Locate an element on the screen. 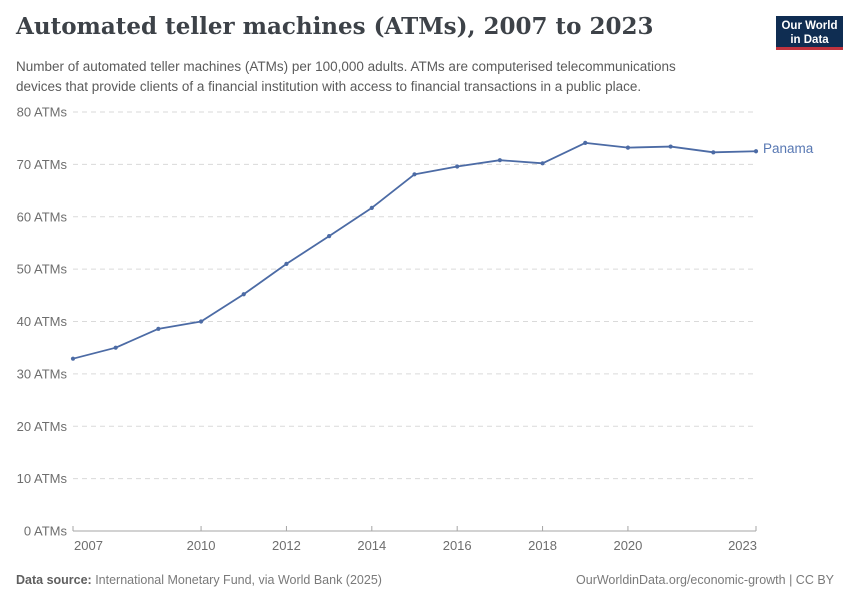 Image resolution: width=850 pixels, height=600 pixels. y-axis-tick-label: 20 ATMs is located at coordinates (42, 426).